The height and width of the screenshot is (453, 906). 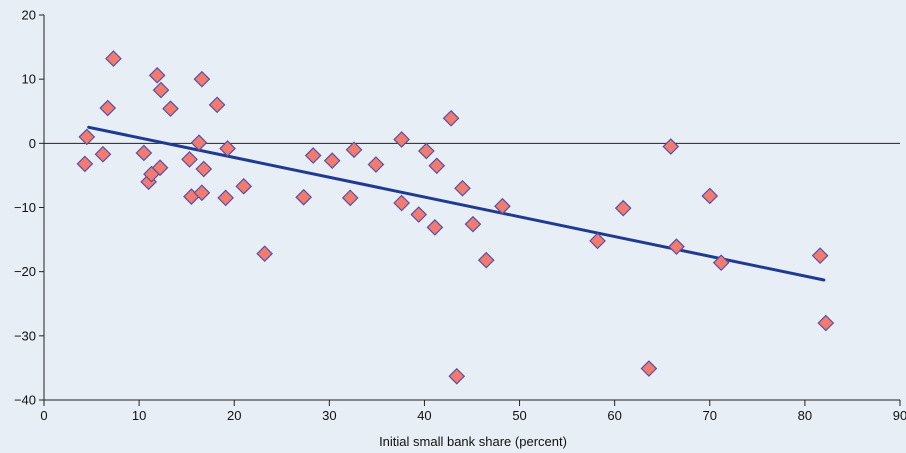 I want to click on x-tick-label: 0, so click(x=43, y=415).